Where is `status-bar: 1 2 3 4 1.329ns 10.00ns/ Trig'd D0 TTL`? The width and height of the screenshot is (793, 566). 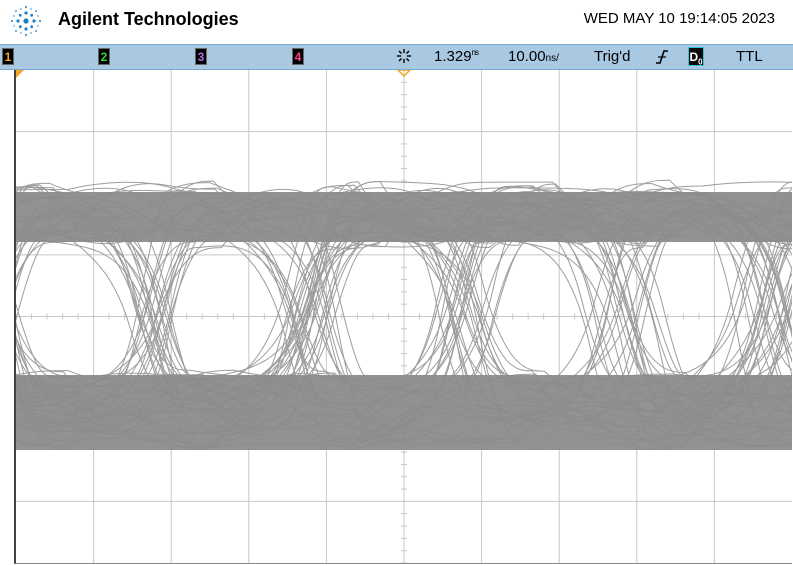 status-bar: 1 2 3 4 1.329ns 10.00ns/ Trig'd D0 TTL is located at coordinates (396, 57).